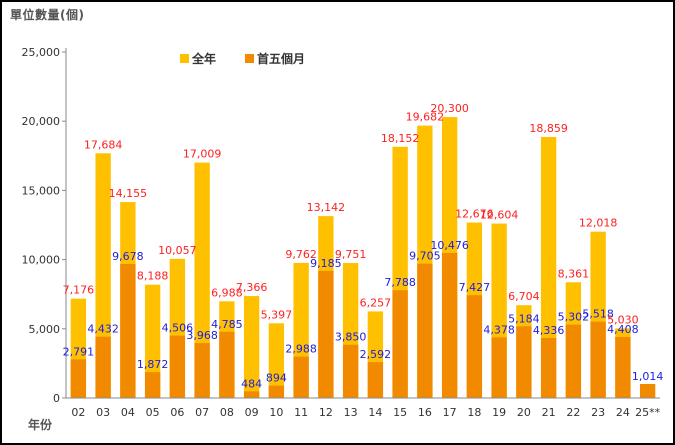  What do you see at coordinates (128, 193) in the screenshot?
I see `data-label-annual: 14,155` at bounding box center [128, 193].